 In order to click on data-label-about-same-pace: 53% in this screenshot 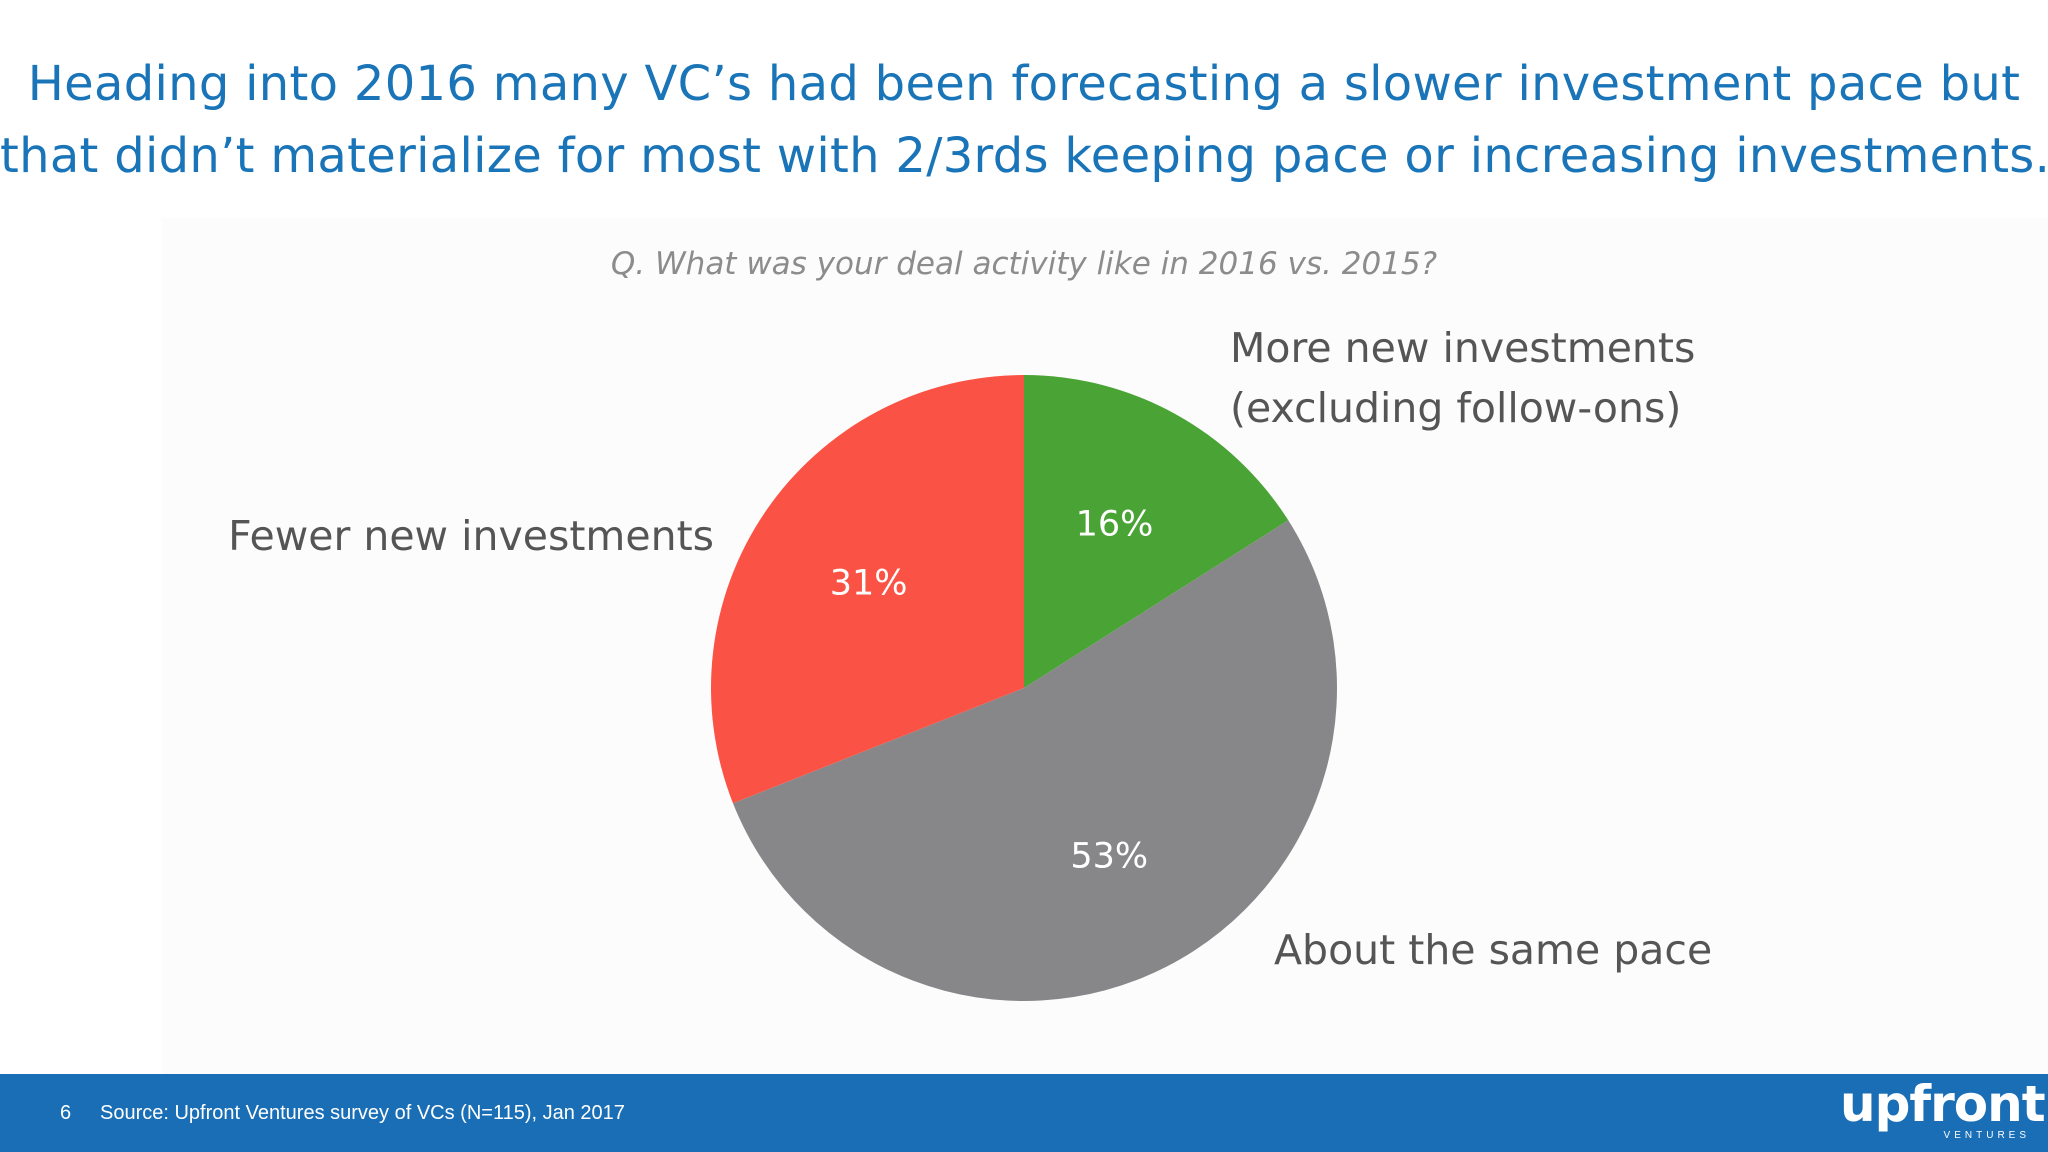, I will do `click(1109, 856)`.